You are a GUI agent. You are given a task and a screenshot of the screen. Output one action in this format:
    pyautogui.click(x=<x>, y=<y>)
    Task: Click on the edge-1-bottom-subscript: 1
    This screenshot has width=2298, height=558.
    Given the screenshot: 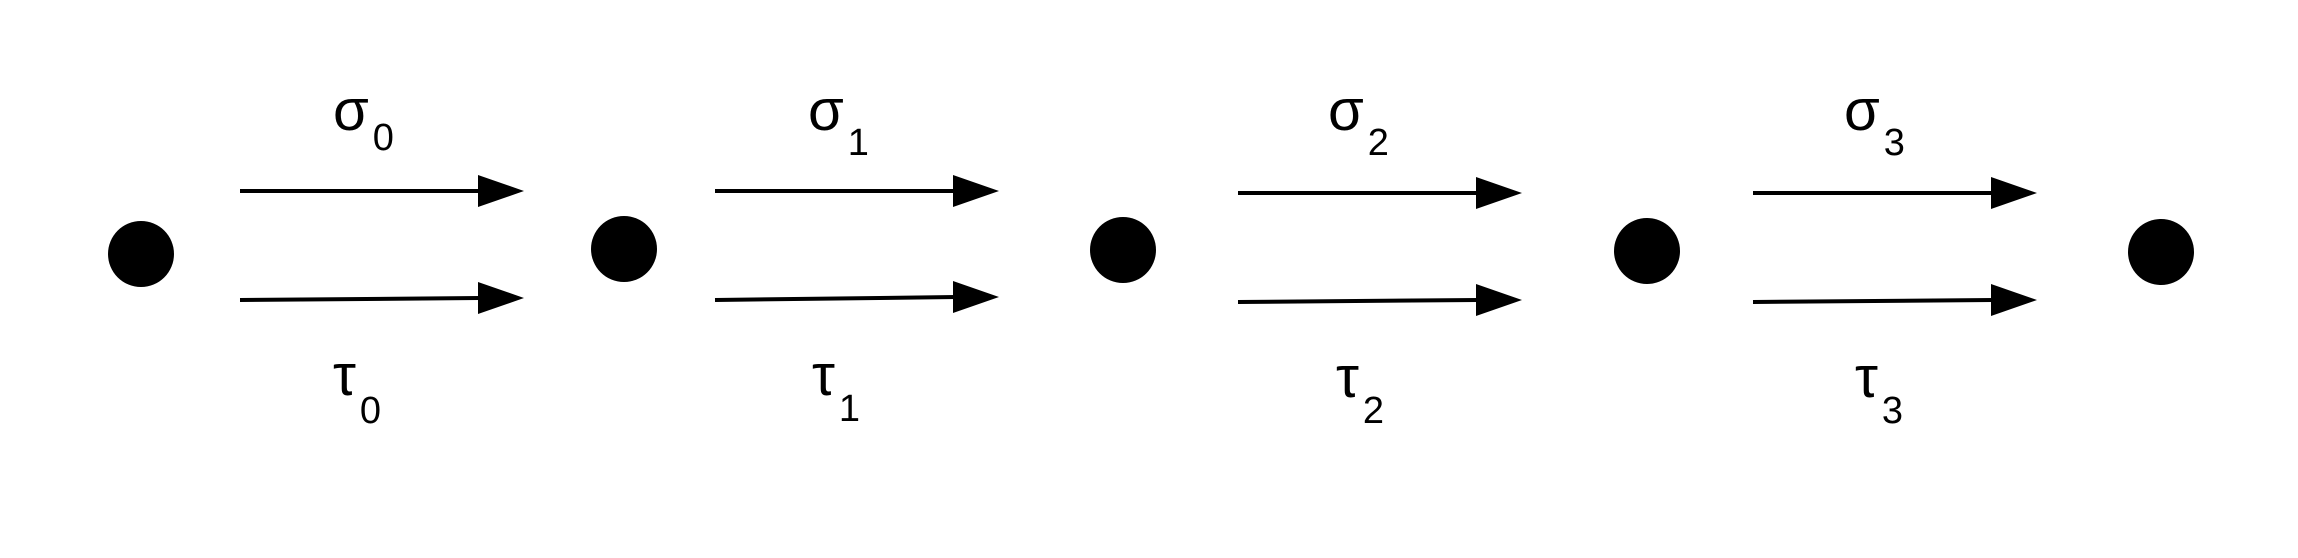 What is the action you would take?
    pyautogui.click(x=849, y=409)
    